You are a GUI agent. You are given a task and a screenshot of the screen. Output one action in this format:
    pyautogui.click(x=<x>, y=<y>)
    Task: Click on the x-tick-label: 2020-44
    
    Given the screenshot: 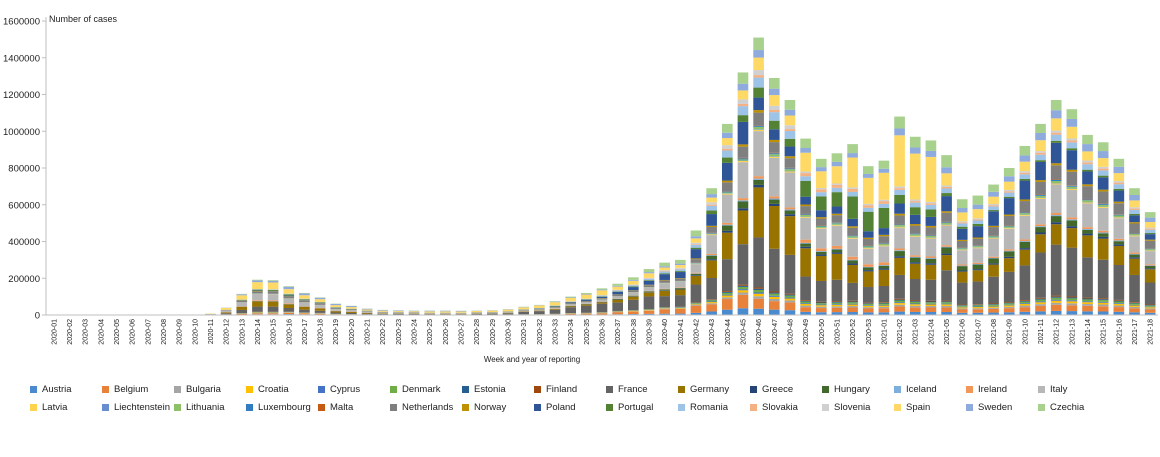 What is the action you would take?
    pyautogui.click(x=728, y=332)
    